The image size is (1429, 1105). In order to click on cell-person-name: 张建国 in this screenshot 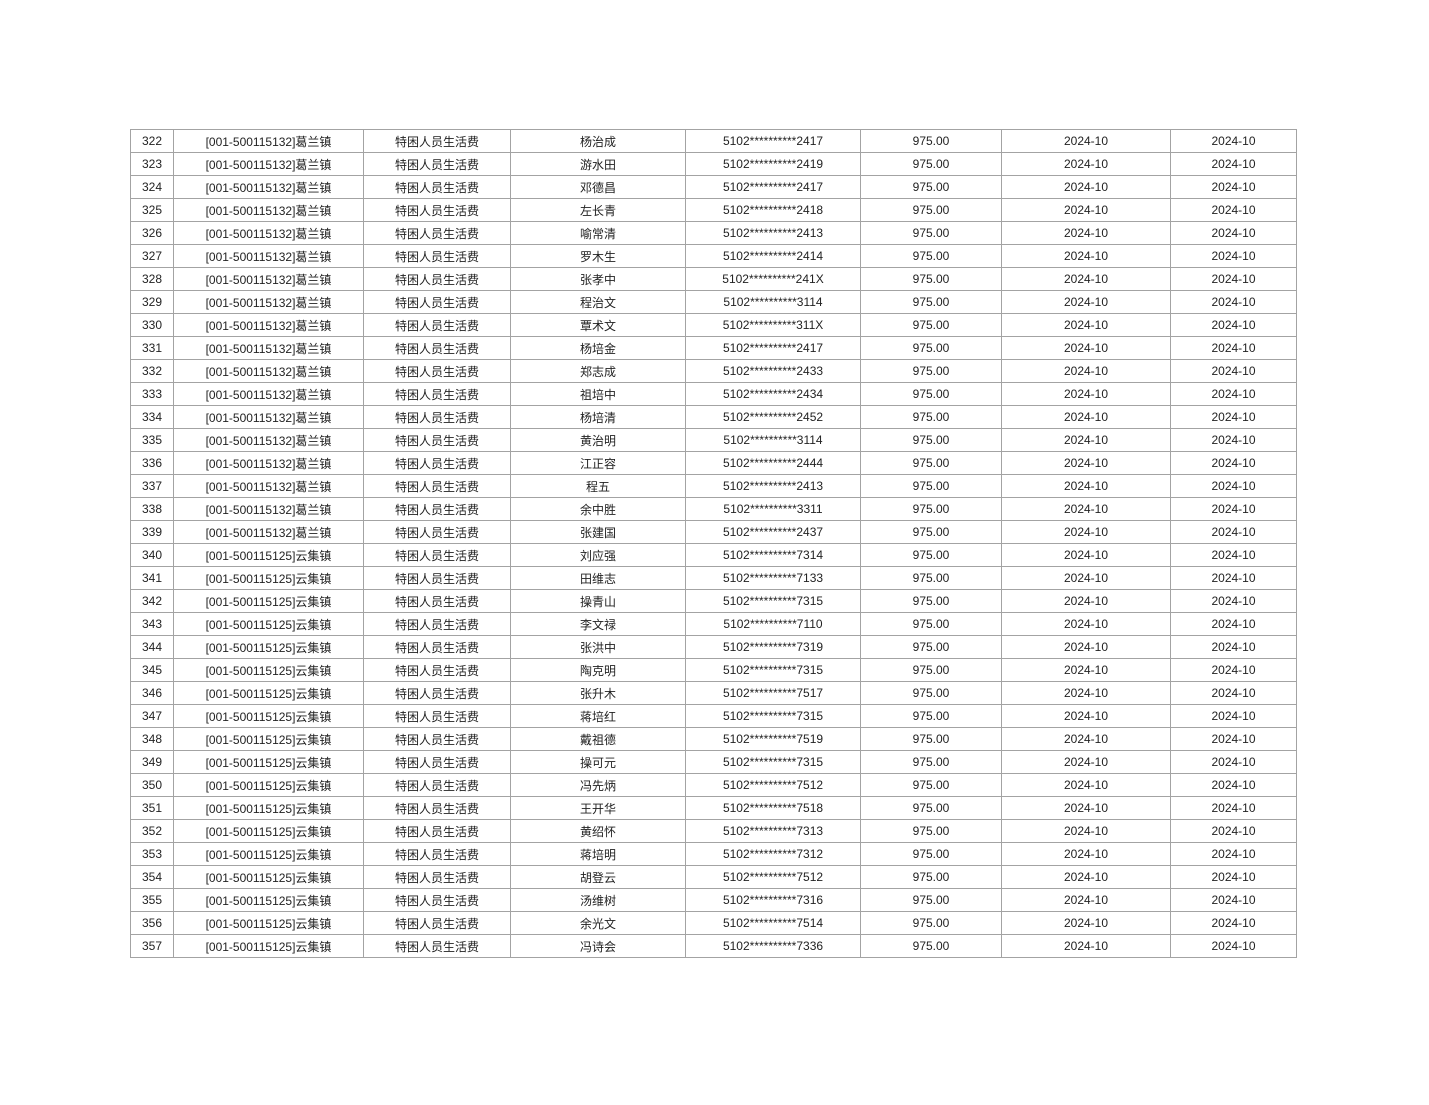, I will do `click(598, 532)`.